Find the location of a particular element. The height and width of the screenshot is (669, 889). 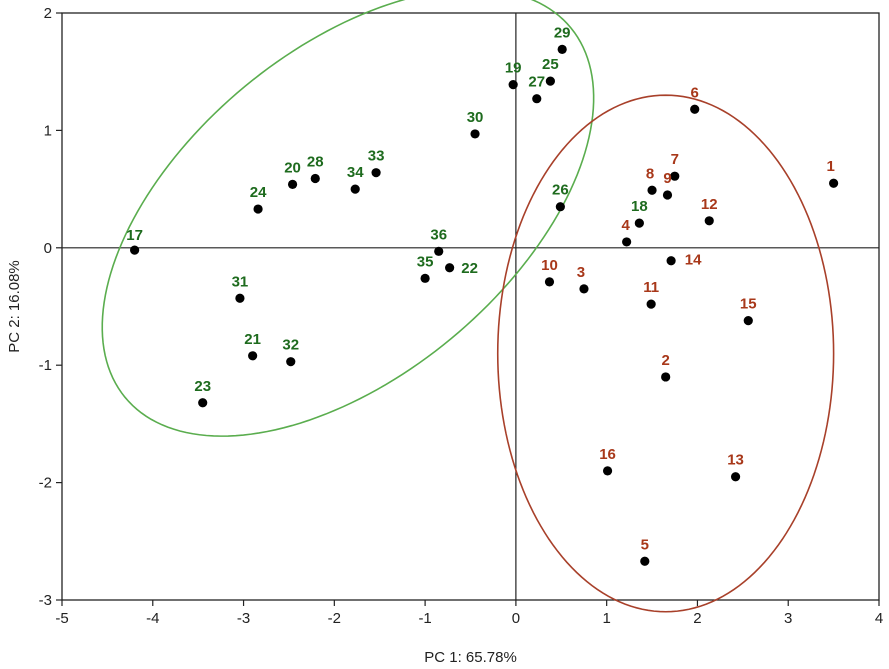

point-label: 34 is located at coordinates (355, 172).